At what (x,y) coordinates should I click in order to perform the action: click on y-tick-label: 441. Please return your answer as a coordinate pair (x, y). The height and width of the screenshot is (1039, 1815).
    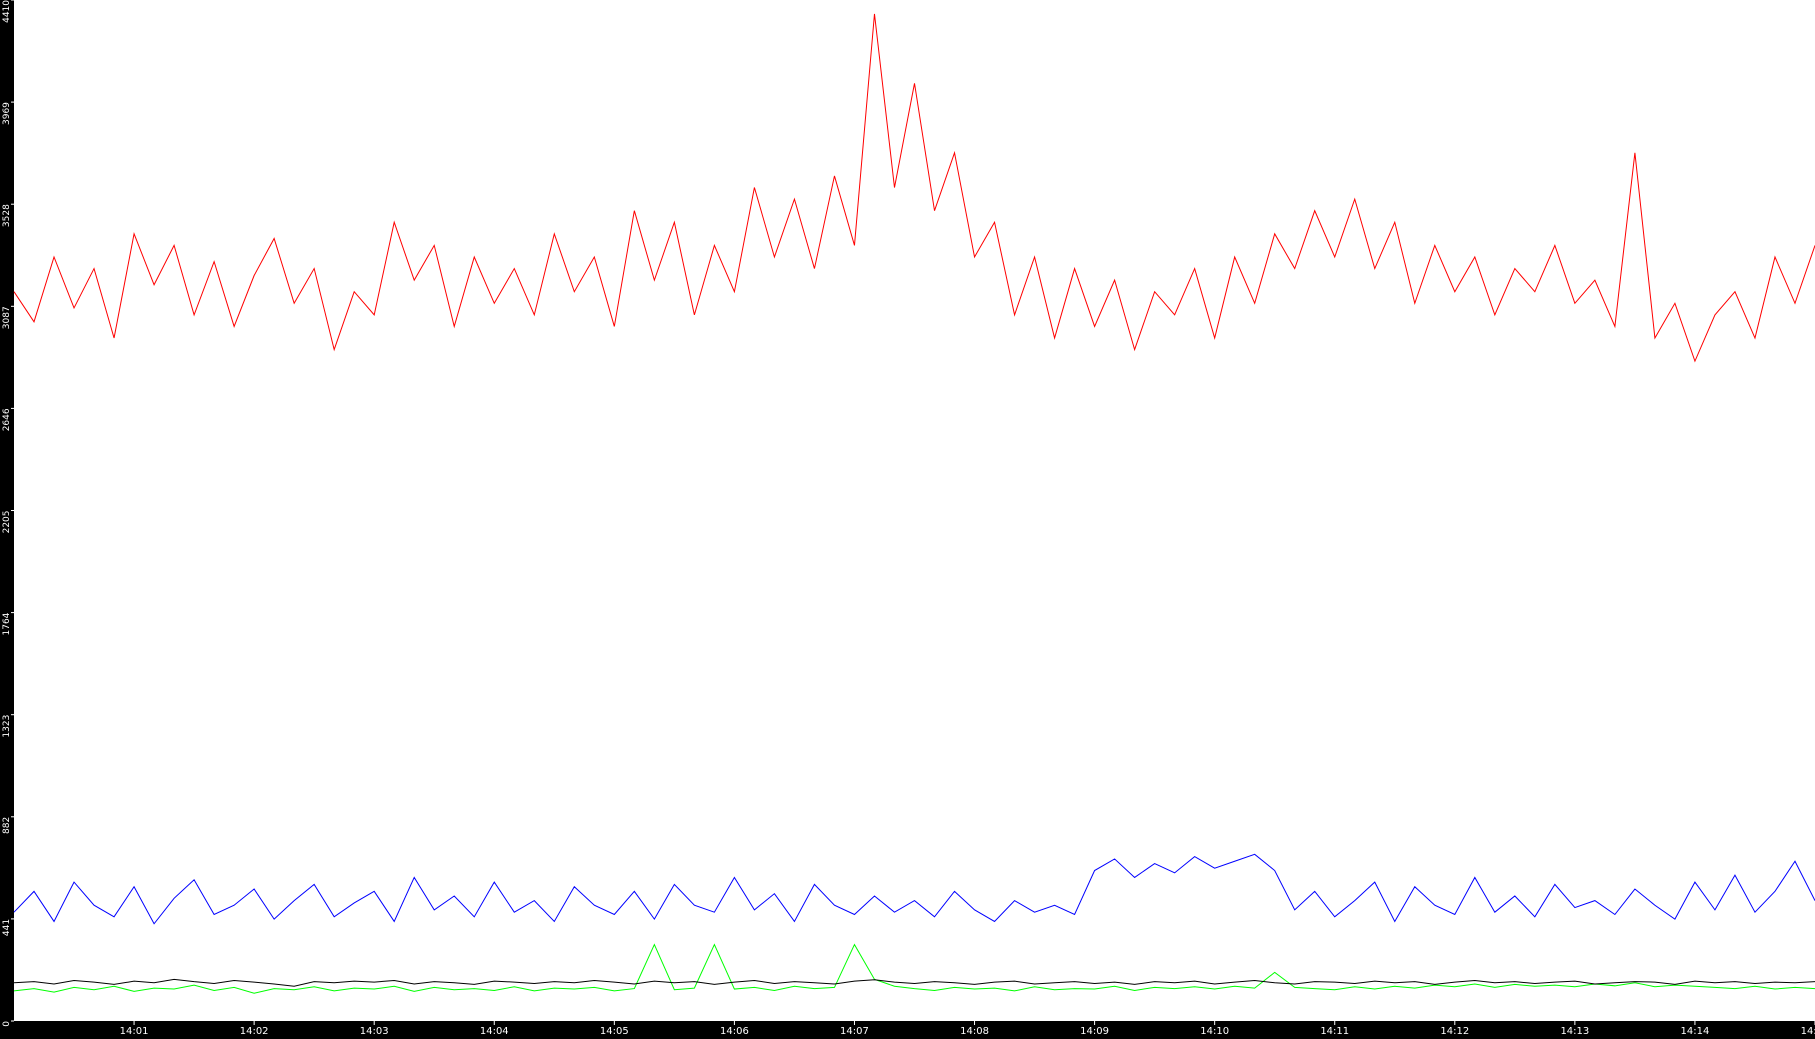
    Looking at the image, I should click on (7, 927).